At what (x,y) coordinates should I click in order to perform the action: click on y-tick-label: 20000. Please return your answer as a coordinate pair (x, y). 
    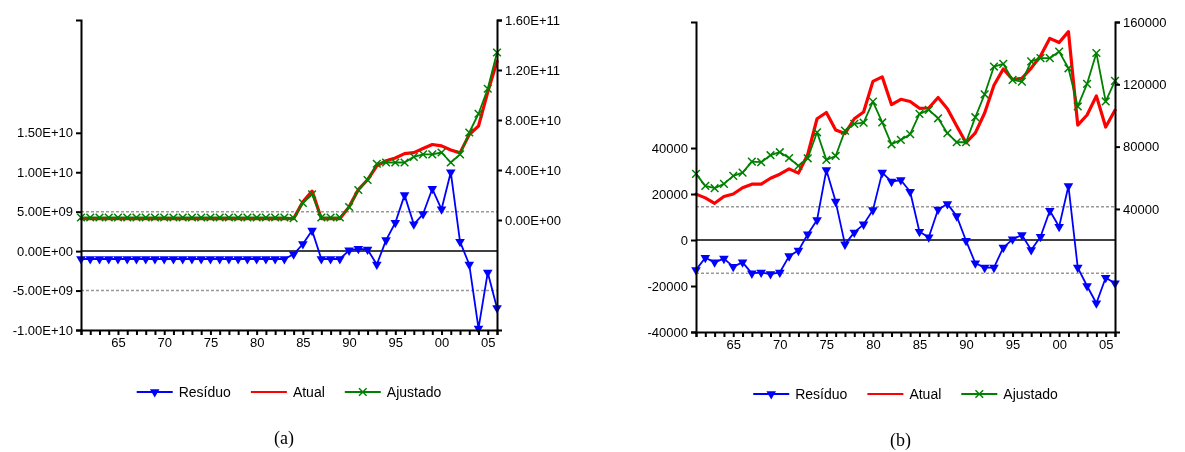
    Looking at the image, I should click on (669, 194).